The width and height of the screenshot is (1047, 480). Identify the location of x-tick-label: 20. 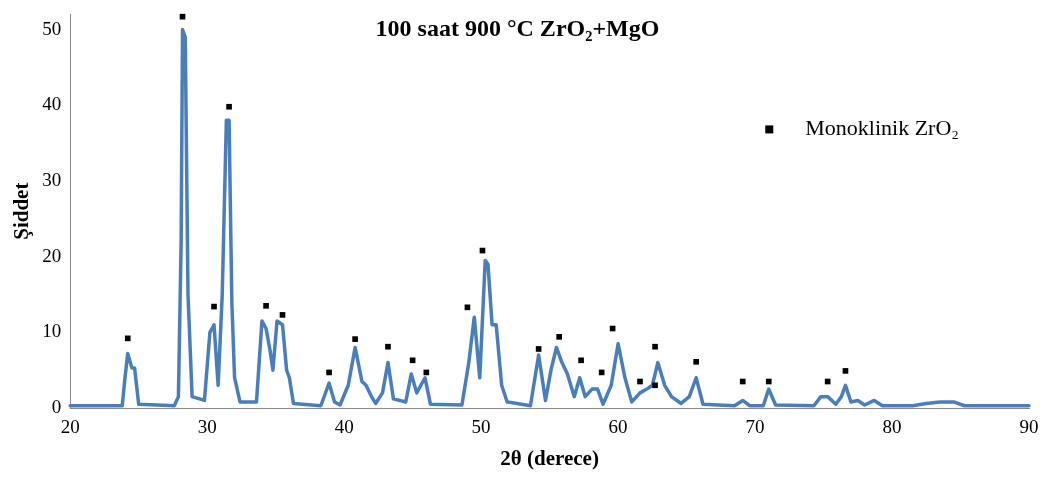
(70, 427).